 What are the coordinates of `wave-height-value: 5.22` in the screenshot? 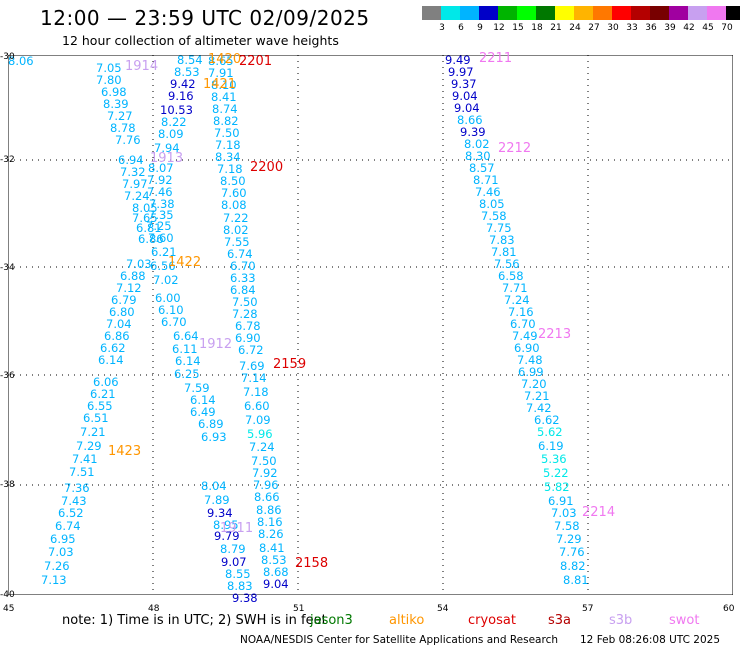 It's located at (556, 473).